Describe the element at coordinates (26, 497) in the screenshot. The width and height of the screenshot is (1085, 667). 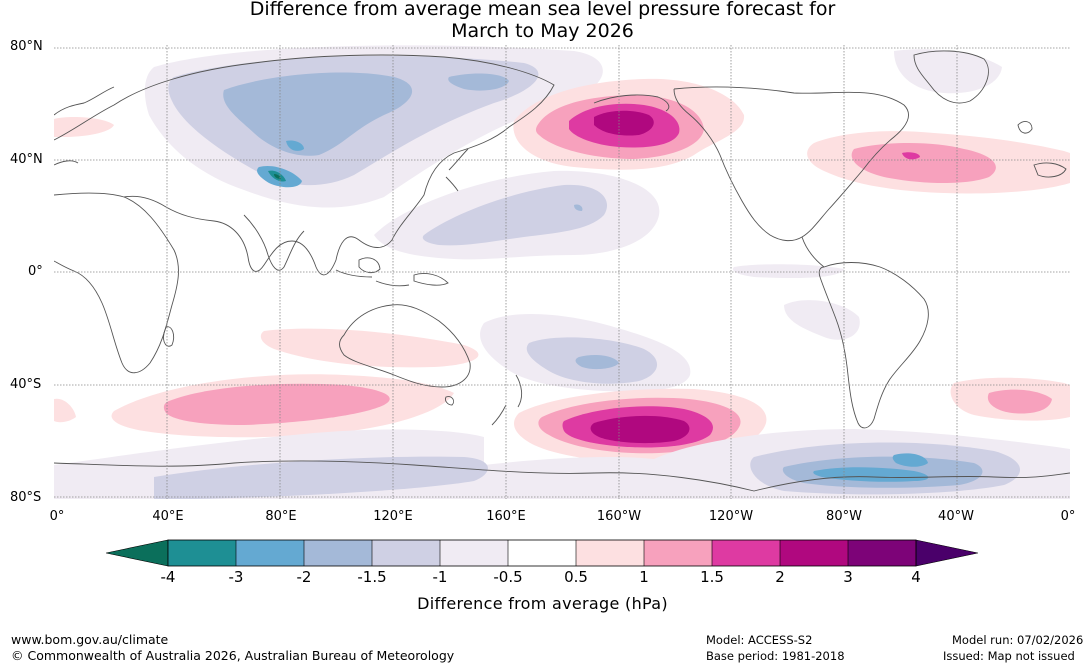
I see `lat-label-80s: 80°S` at that location.